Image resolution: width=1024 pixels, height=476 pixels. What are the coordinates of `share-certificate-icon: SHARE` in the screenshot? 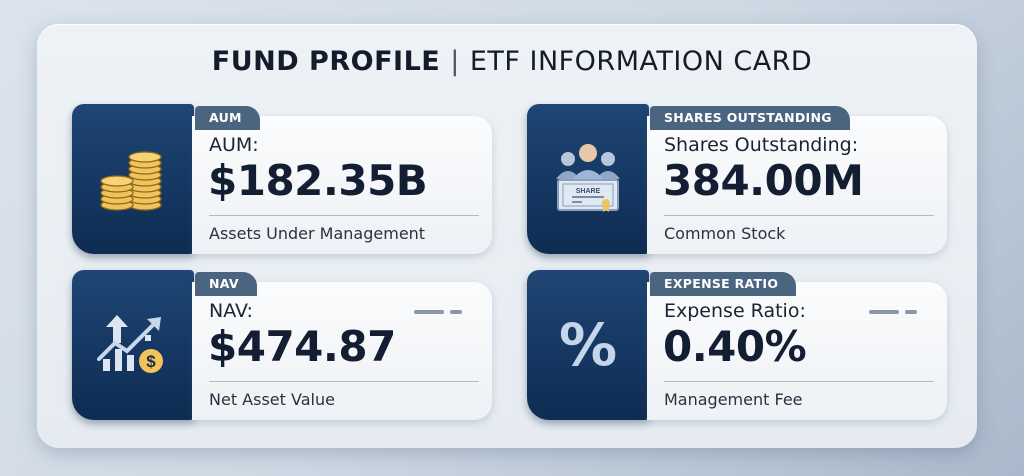 It's located at (588, 178).